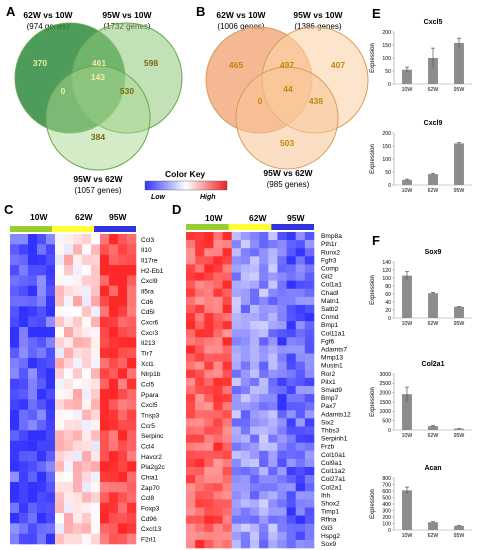 This screenshot has width=487, height=550. Describe the element at coordinates (287, 143) in the screenshot. I see `venn-b-only3: 503` at that location.